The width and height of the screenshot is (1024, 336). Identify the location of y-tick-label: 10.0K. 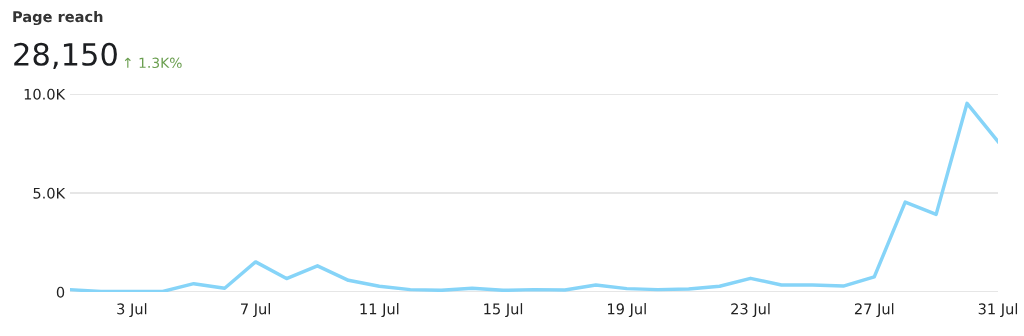
(45, 94).